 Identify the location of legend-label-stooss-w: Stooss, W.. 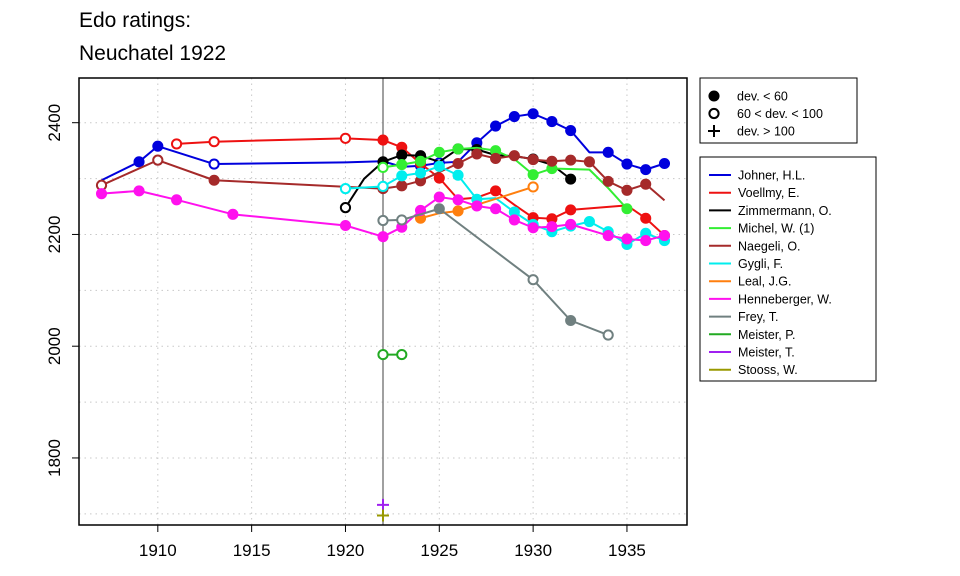
(768, 370).